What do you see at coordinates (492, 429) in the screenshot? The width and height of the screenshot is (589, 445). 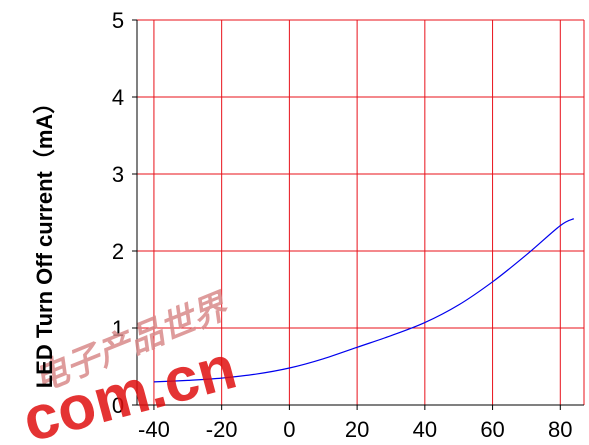 I see `x-tick-label: 60` at bounding box center [492, 429].